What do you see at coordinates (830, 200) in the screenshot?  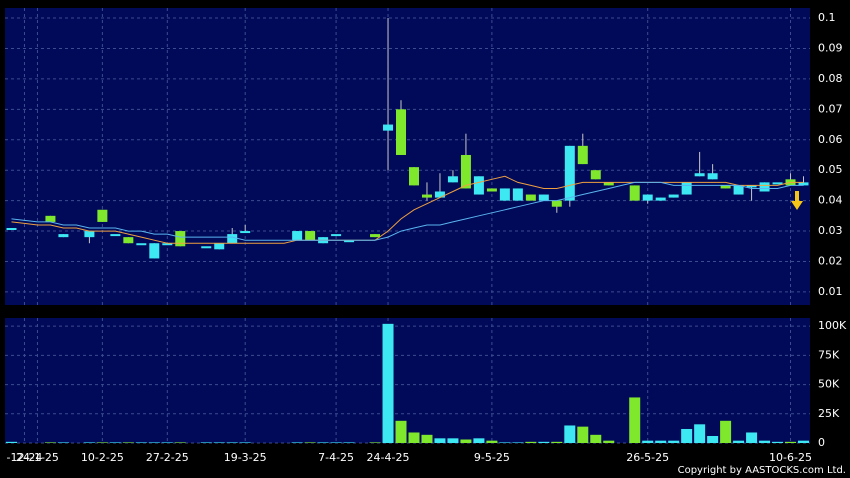 I see `y-tick-label: 0.04` at bounding box center [830, 200].